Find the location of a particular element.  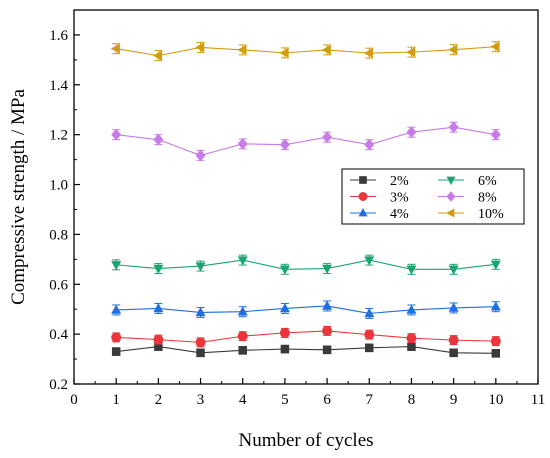

y-tick-label: 0.4 is located at coordinates (58, 335).